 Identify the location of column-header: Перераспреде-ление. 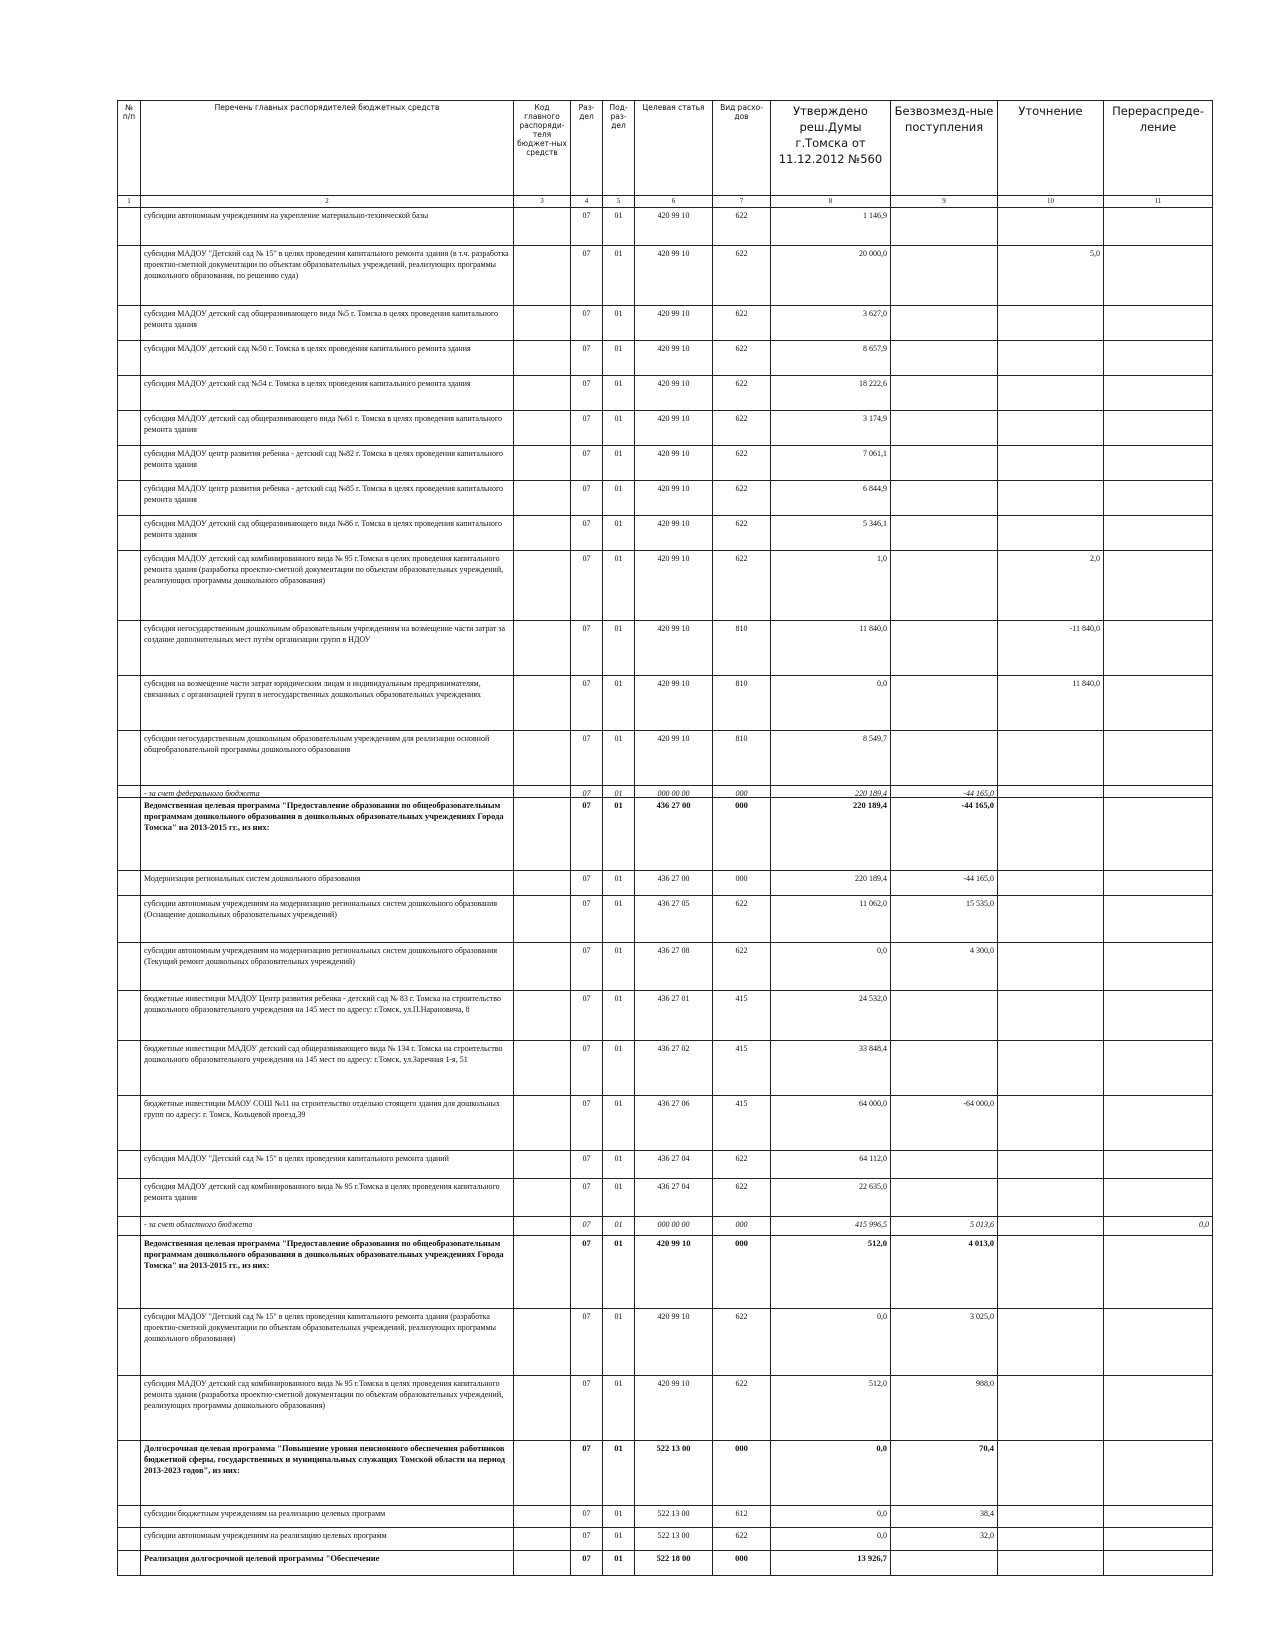
(1158, 148).